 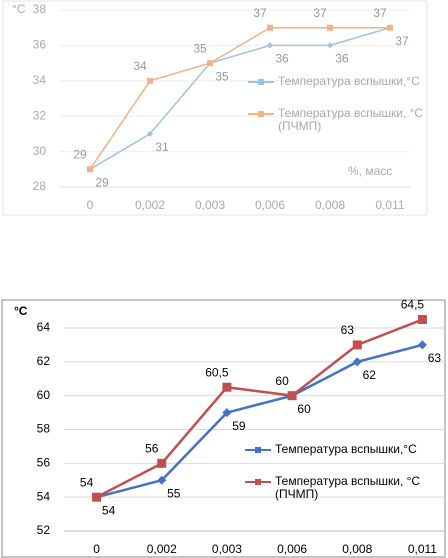 I want to click on y-tick-label: 38, so click(x=40, y=9).